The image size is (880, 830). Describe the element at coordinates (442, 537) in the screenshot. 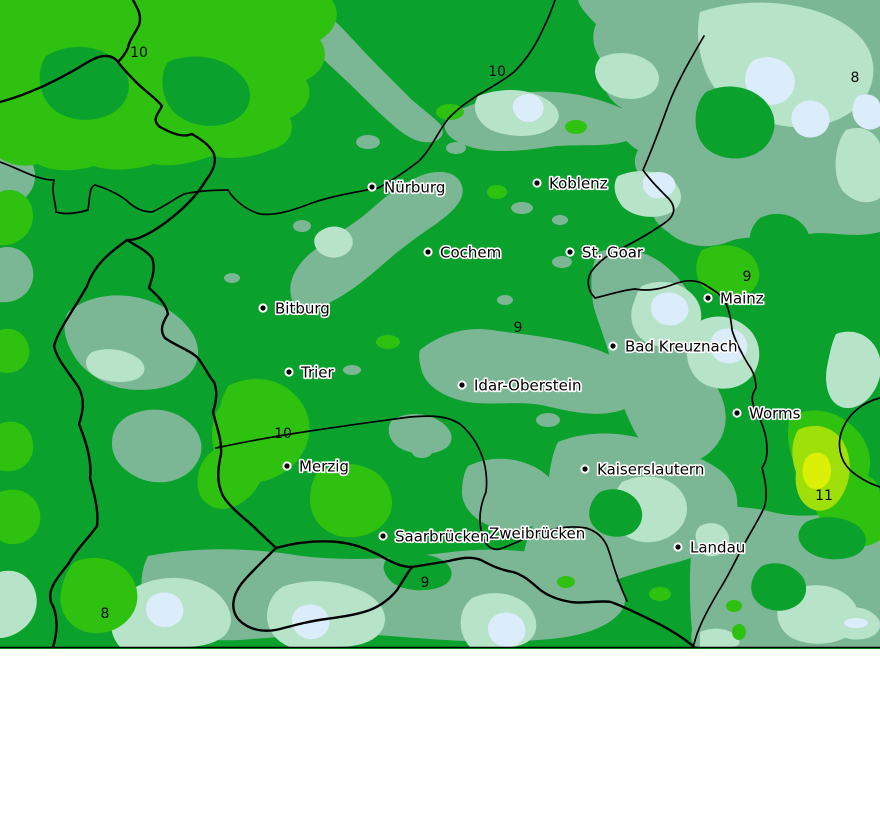

I see `city-label: Saarbrücken` at that location.